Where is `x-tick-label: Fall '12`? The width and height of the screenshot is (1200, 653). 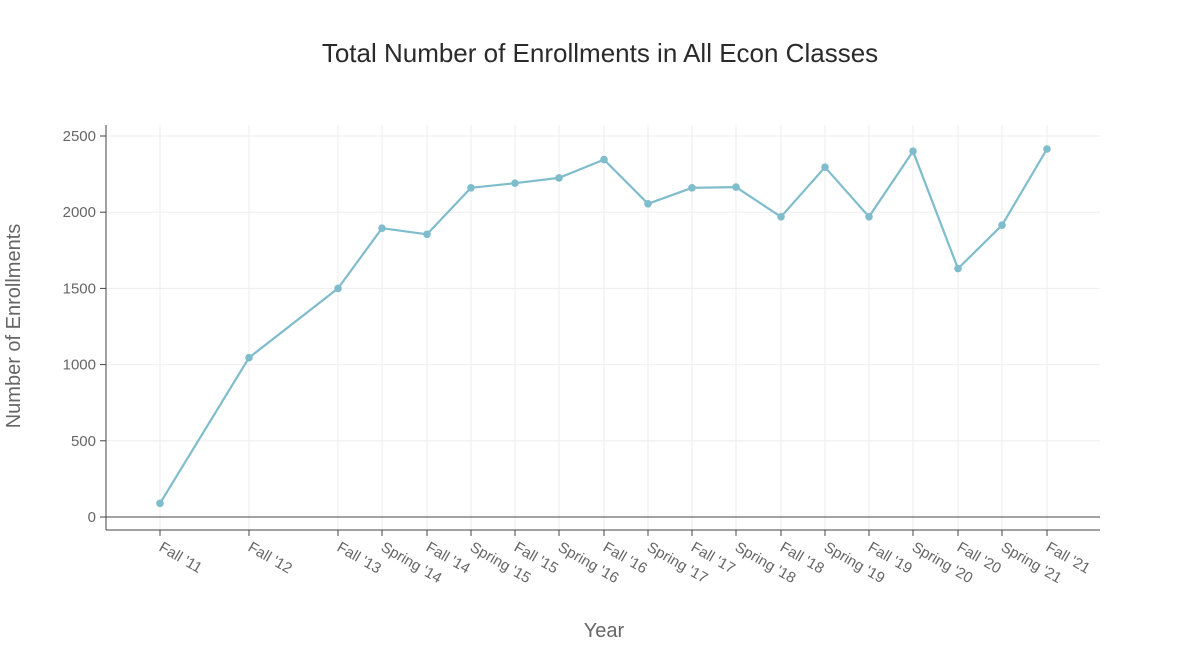
x-tick-label: Fall '12 is located at coordinates (270, 558).